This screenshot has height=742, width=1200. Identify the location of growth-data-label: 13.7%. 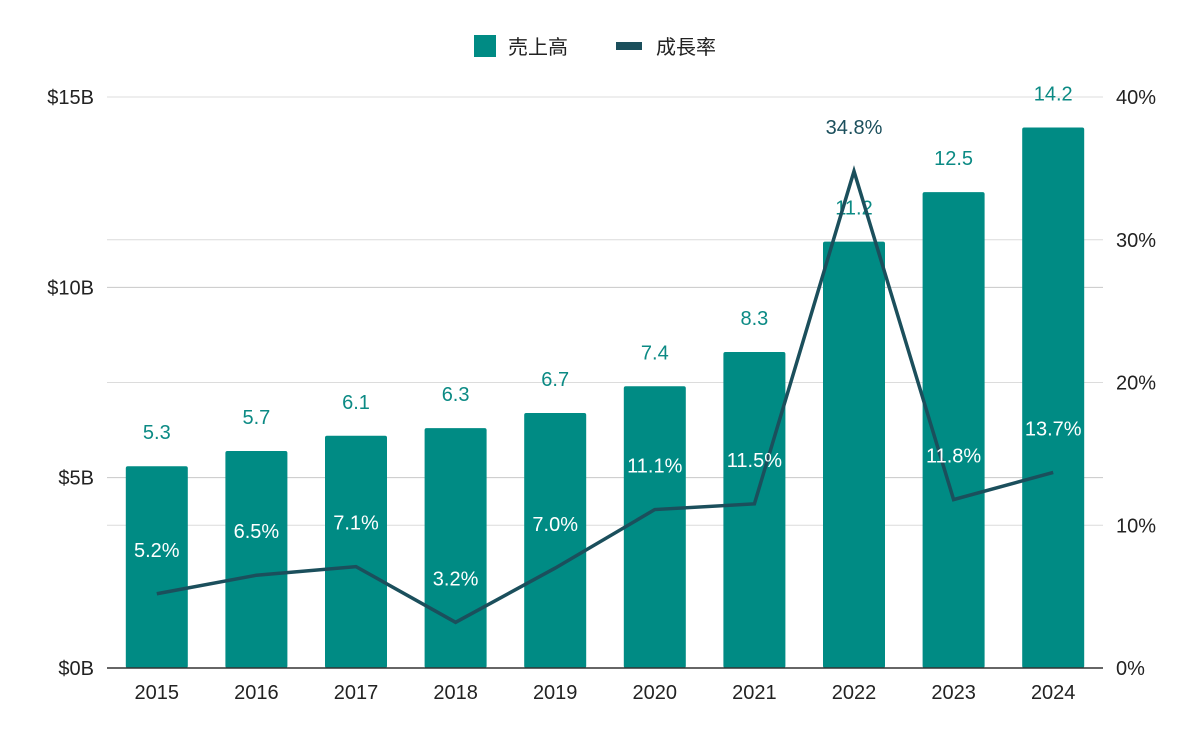
(1053, 429).